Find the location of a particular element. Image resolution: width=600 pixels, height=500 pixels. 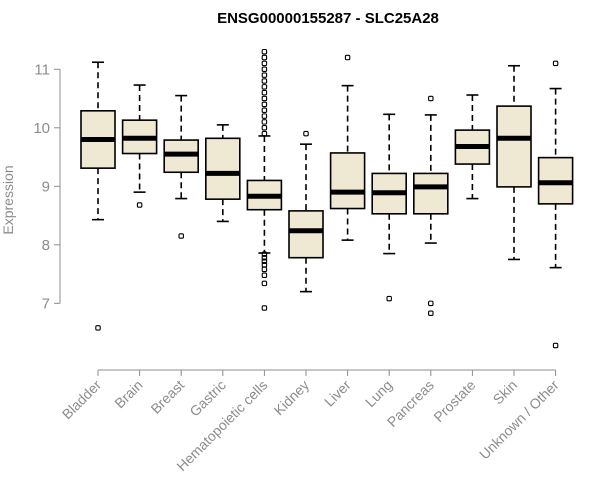

box-skin is located at coordinates (514, 162).